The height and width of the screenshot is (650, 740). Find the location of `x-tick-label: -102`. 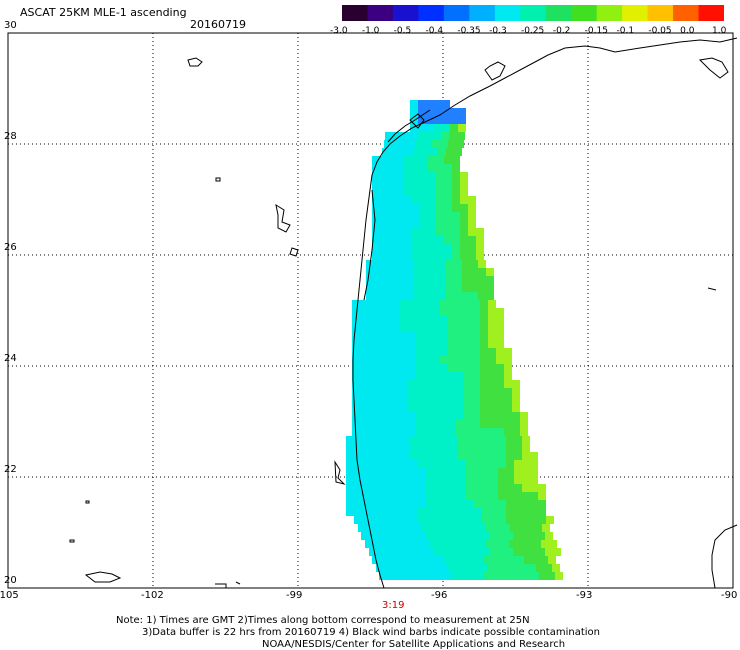

x-tick-label: -102 is located at coordinates (152, 595).